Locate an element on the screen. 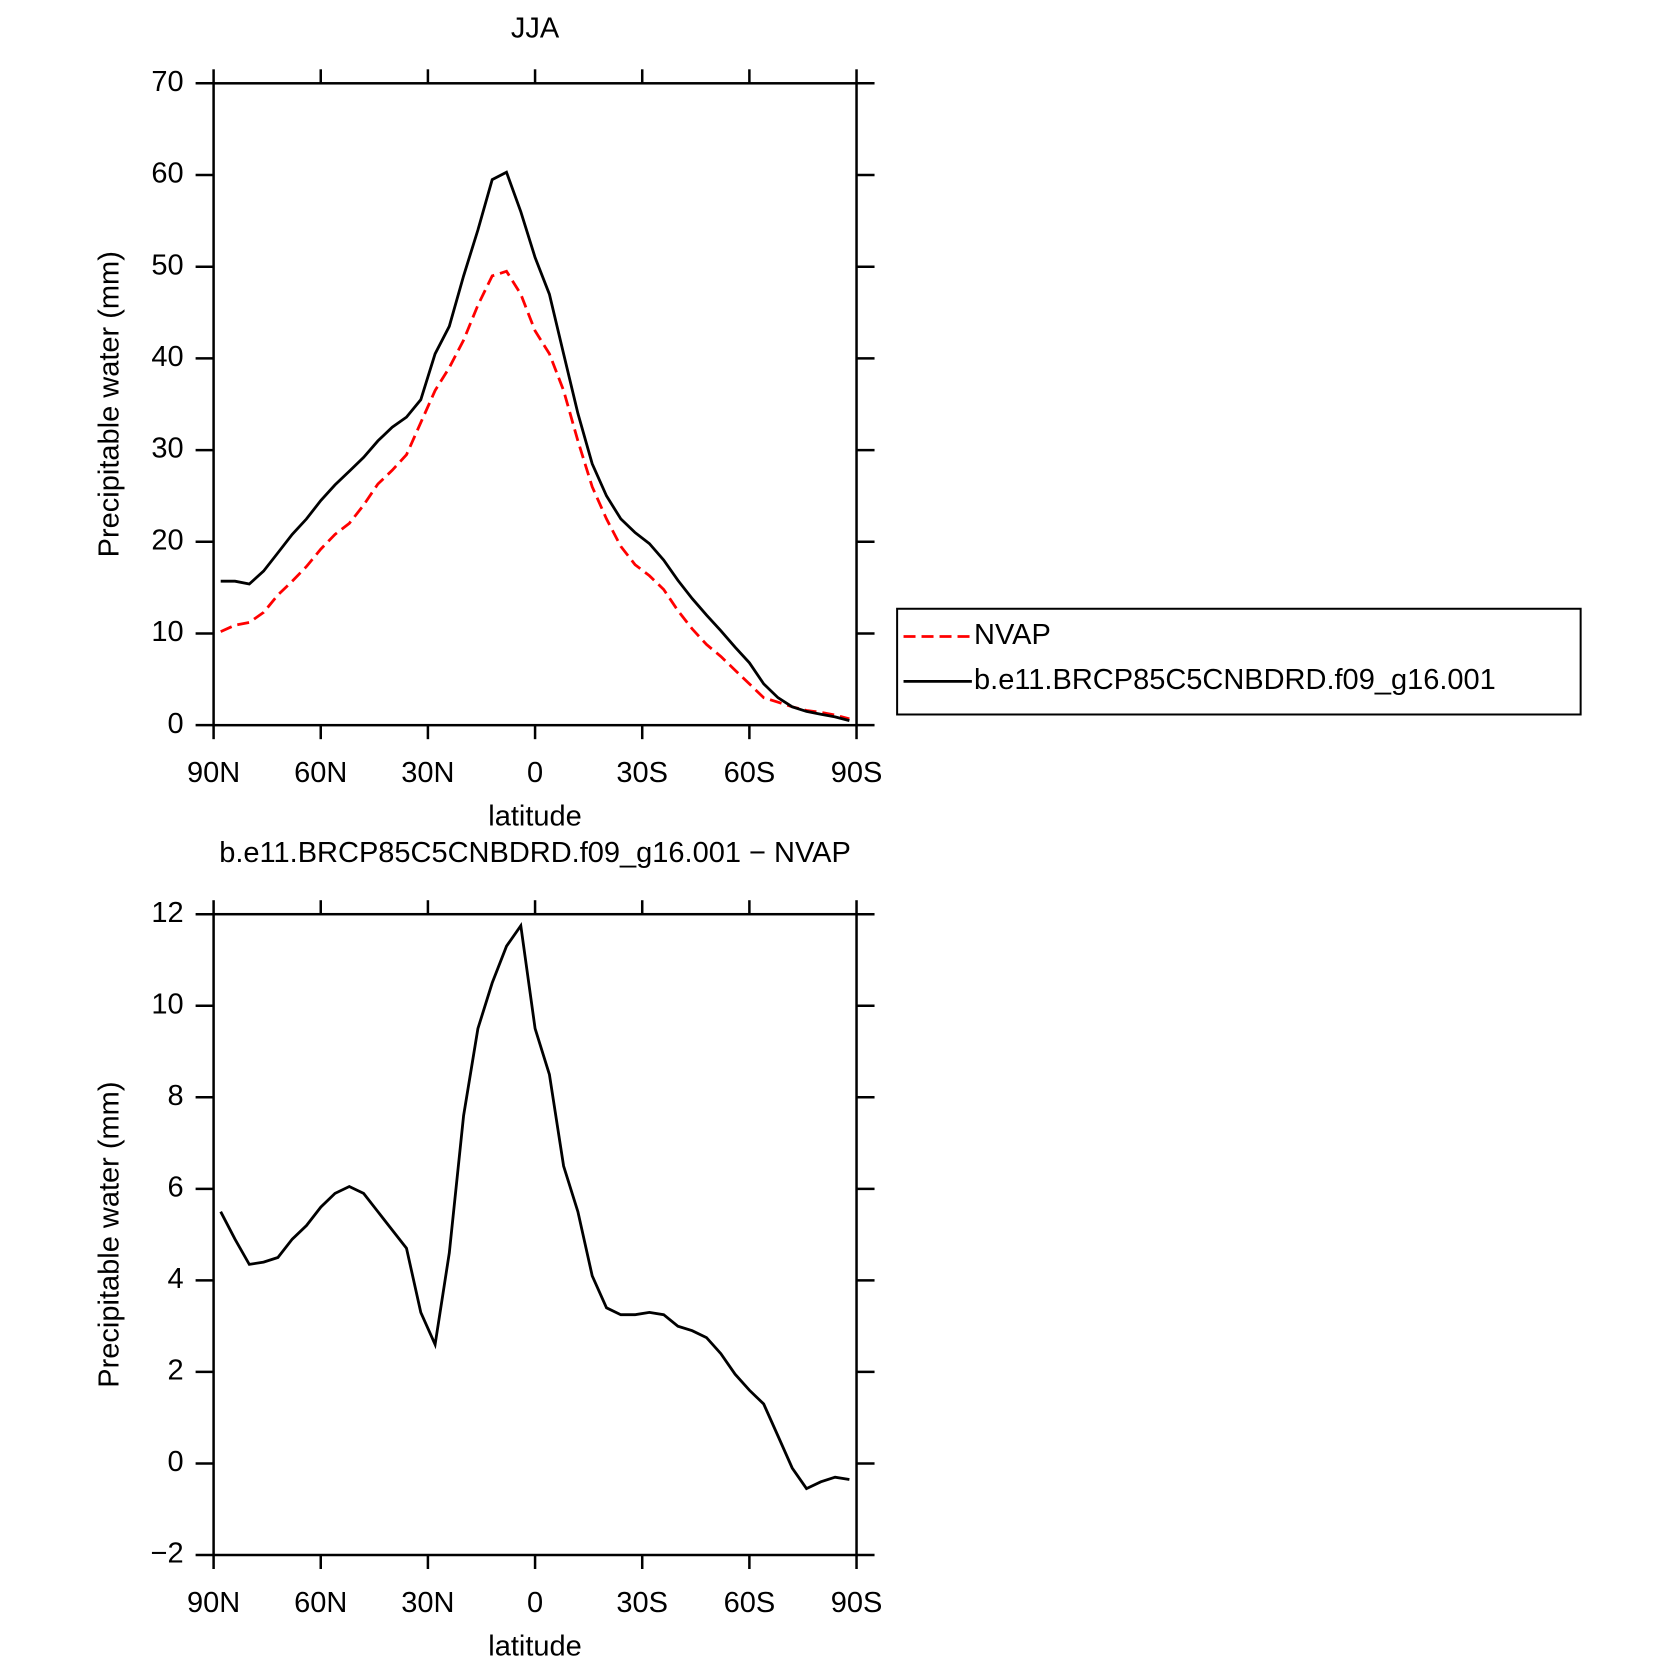 The width and height of the screenshot is (1661, 1658). legend-label: NVAP is located at coordinates (1012, 635).